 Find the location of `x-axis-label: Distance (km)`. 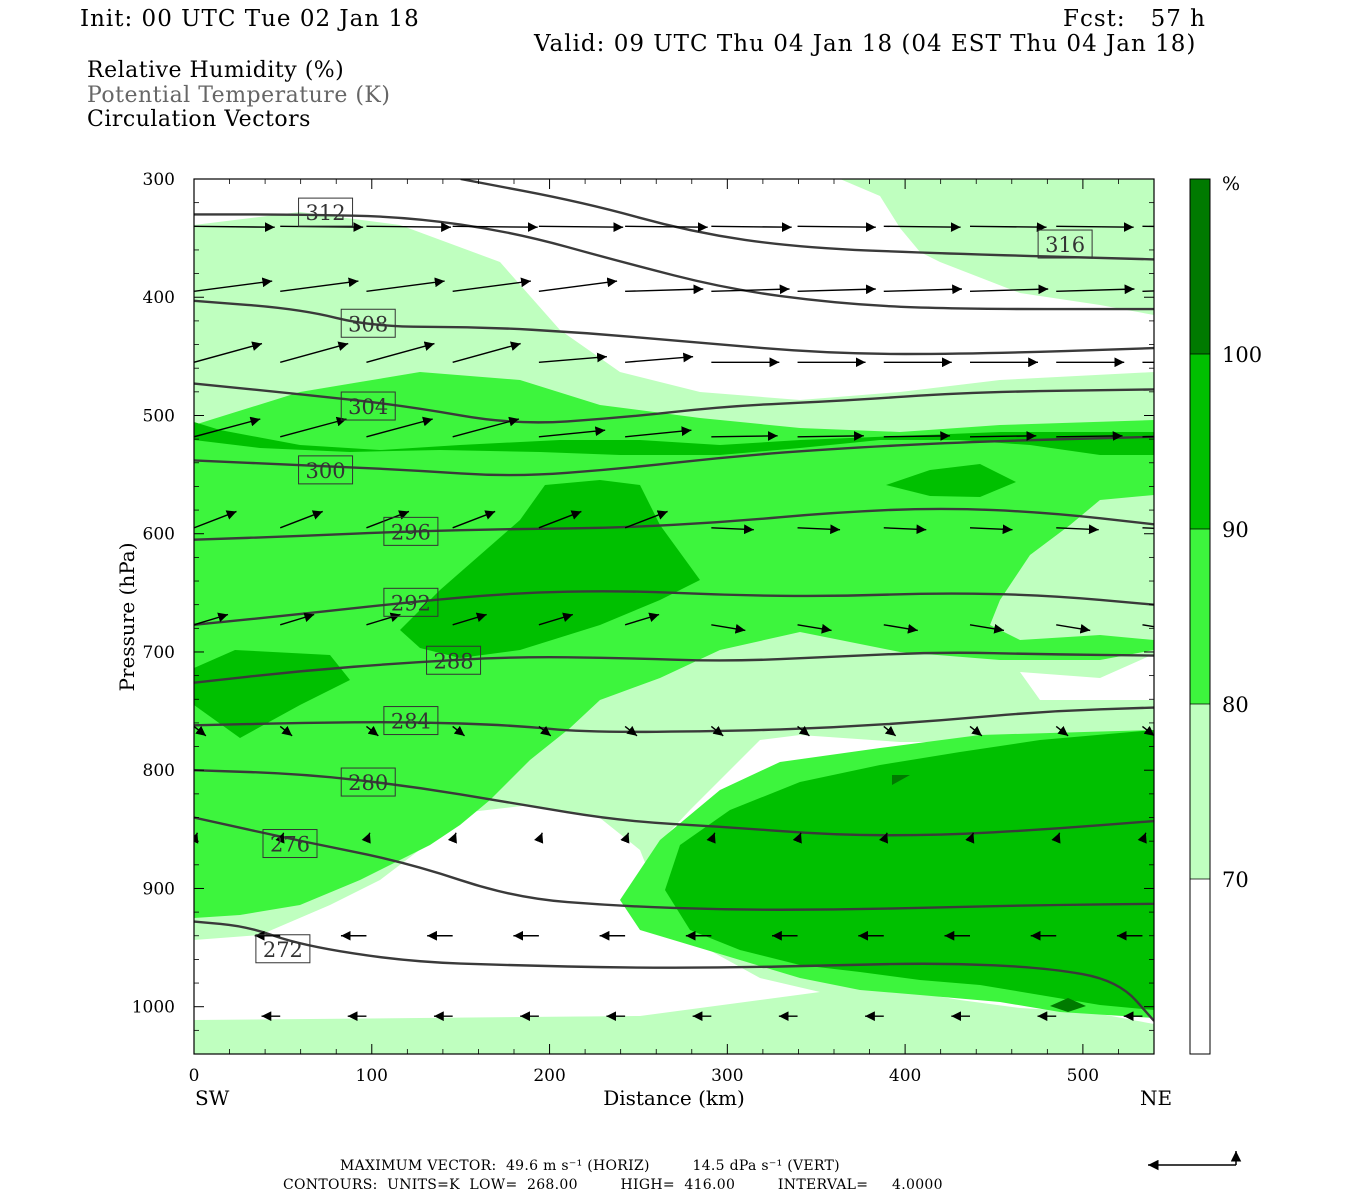

x-axis-label: Distance (km) is located at coordinates (674, 1098).